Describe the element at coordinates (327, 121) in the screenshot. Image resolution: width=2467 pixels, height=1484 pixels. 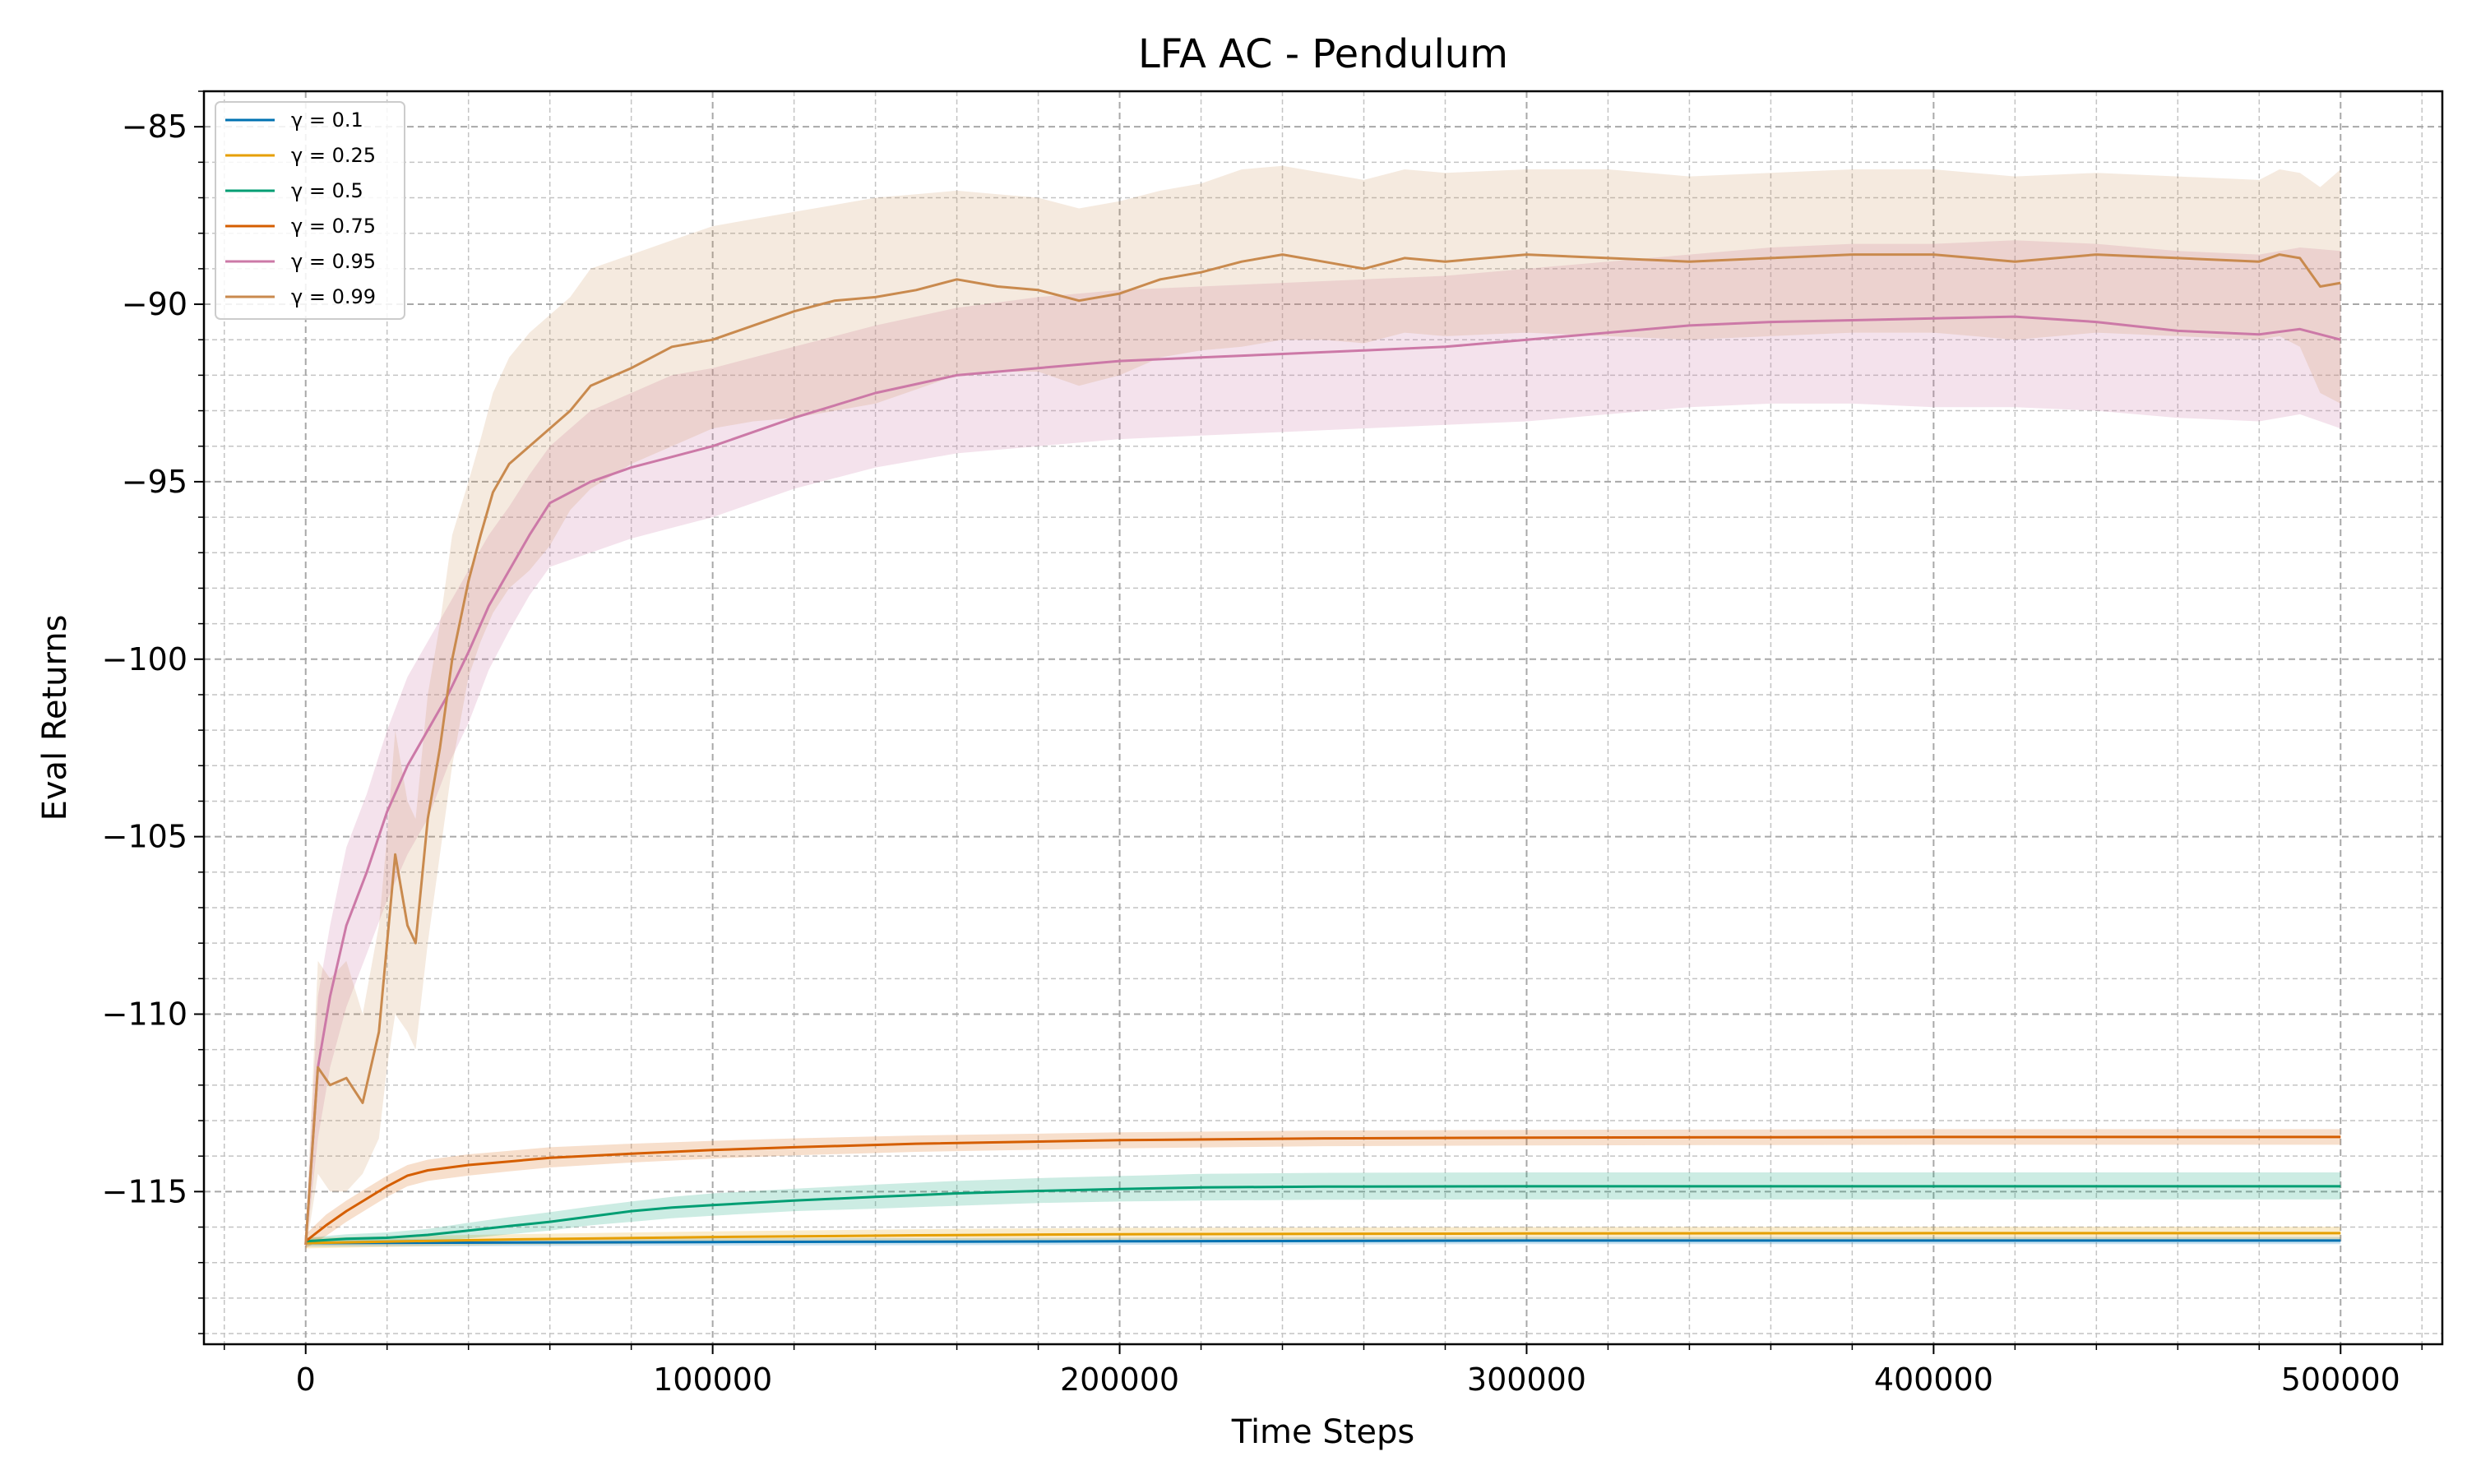
I see `legend-label: γ = 0.1` at that location.